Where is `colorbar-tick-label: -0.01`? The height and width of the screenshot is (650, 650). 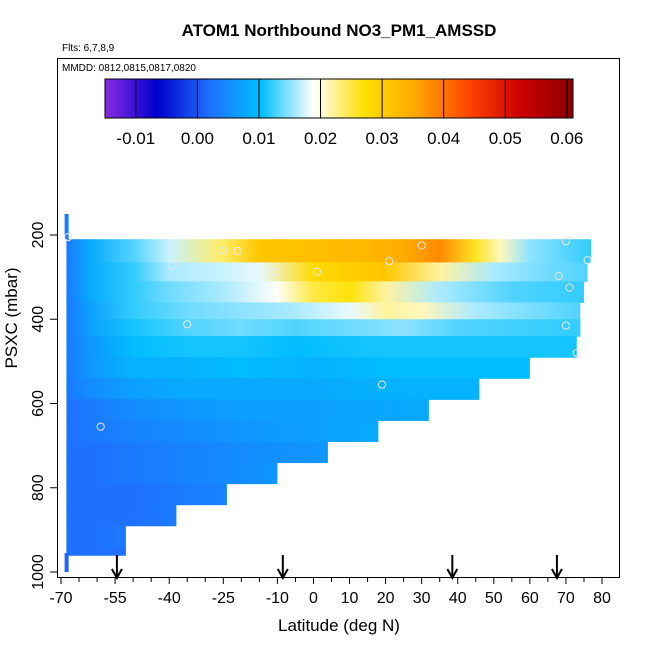
colorbar-tick-label: -0.01 is located at coordinates (135, 138).